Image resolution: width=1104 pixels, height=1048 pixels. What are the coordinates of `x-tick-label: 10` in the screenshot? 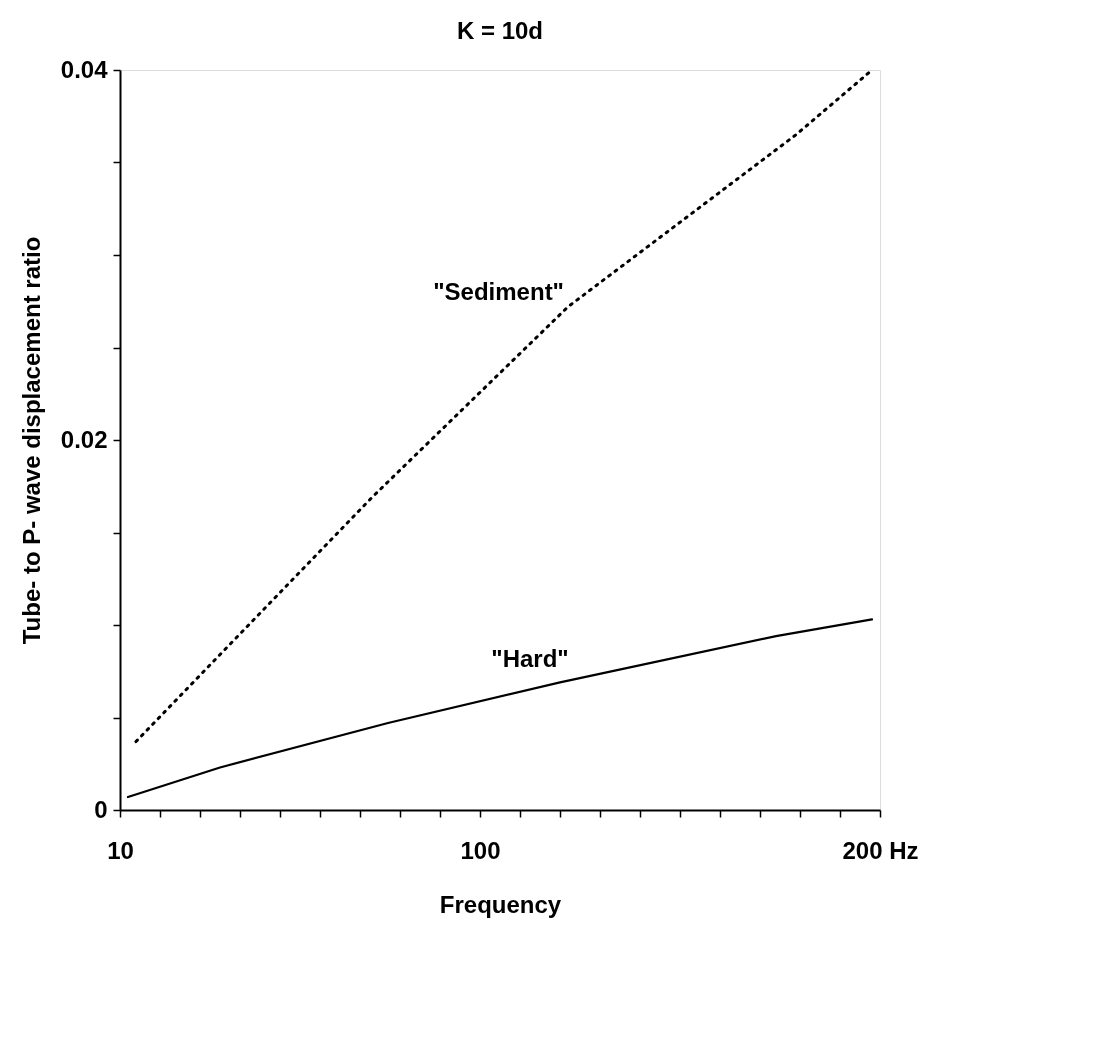 It's located at (120, 850).